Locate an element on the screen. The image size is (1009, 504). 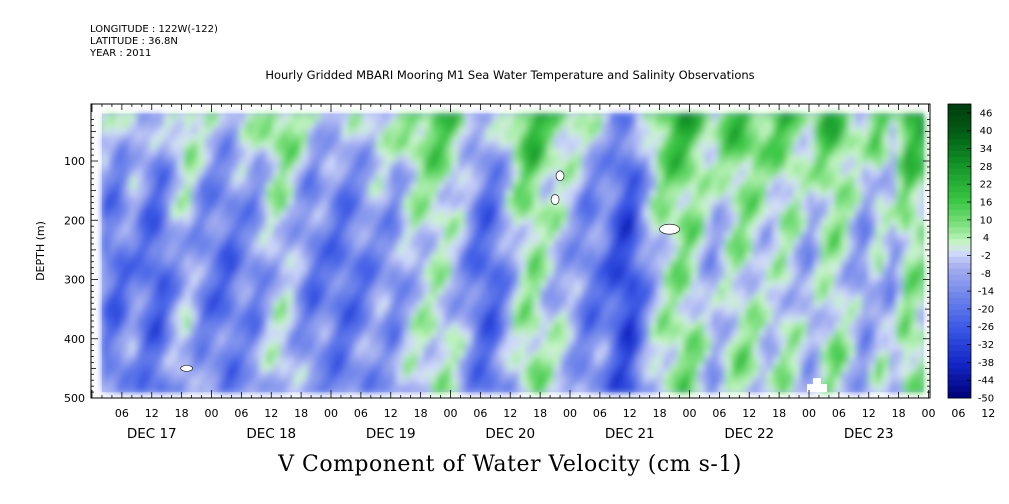
colorbar-label: -2 is located at coordinates (986, 256).